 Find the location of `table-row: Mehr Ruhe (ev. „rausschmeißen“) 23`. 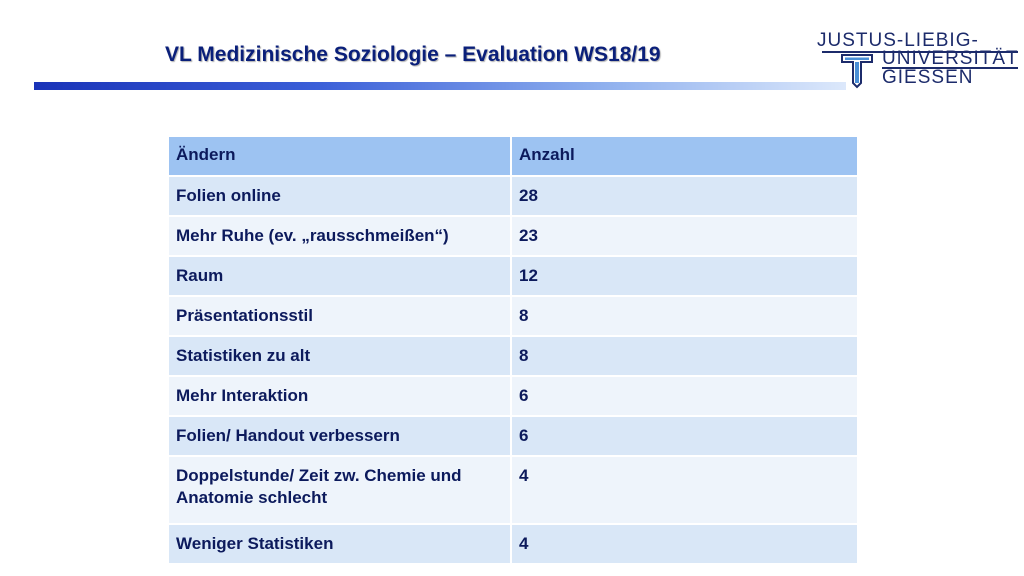

table-row: Mehr Ruhe (ev. „rausschmeißen“) 23 is located at coordinates (513, 236).